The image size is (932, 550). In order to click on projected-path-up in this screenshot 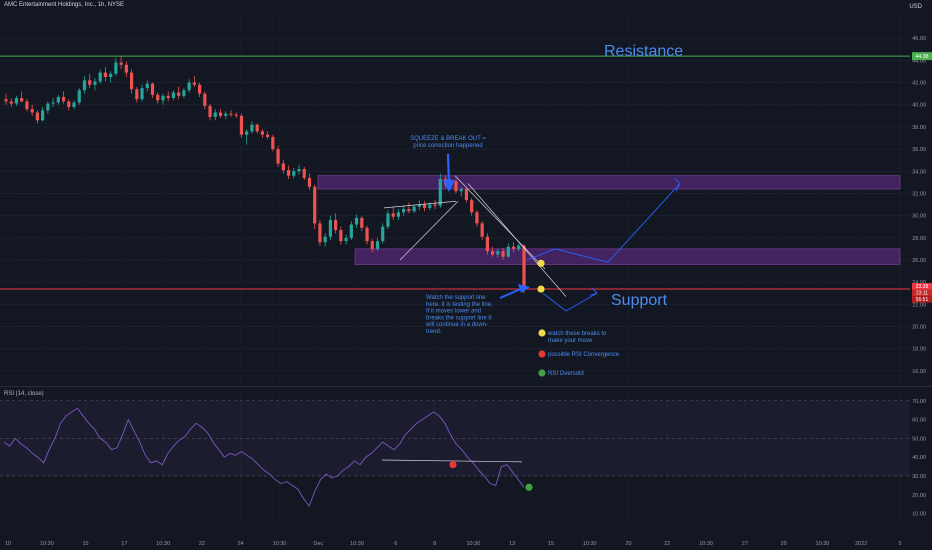, I will do `click(603, 223)`.